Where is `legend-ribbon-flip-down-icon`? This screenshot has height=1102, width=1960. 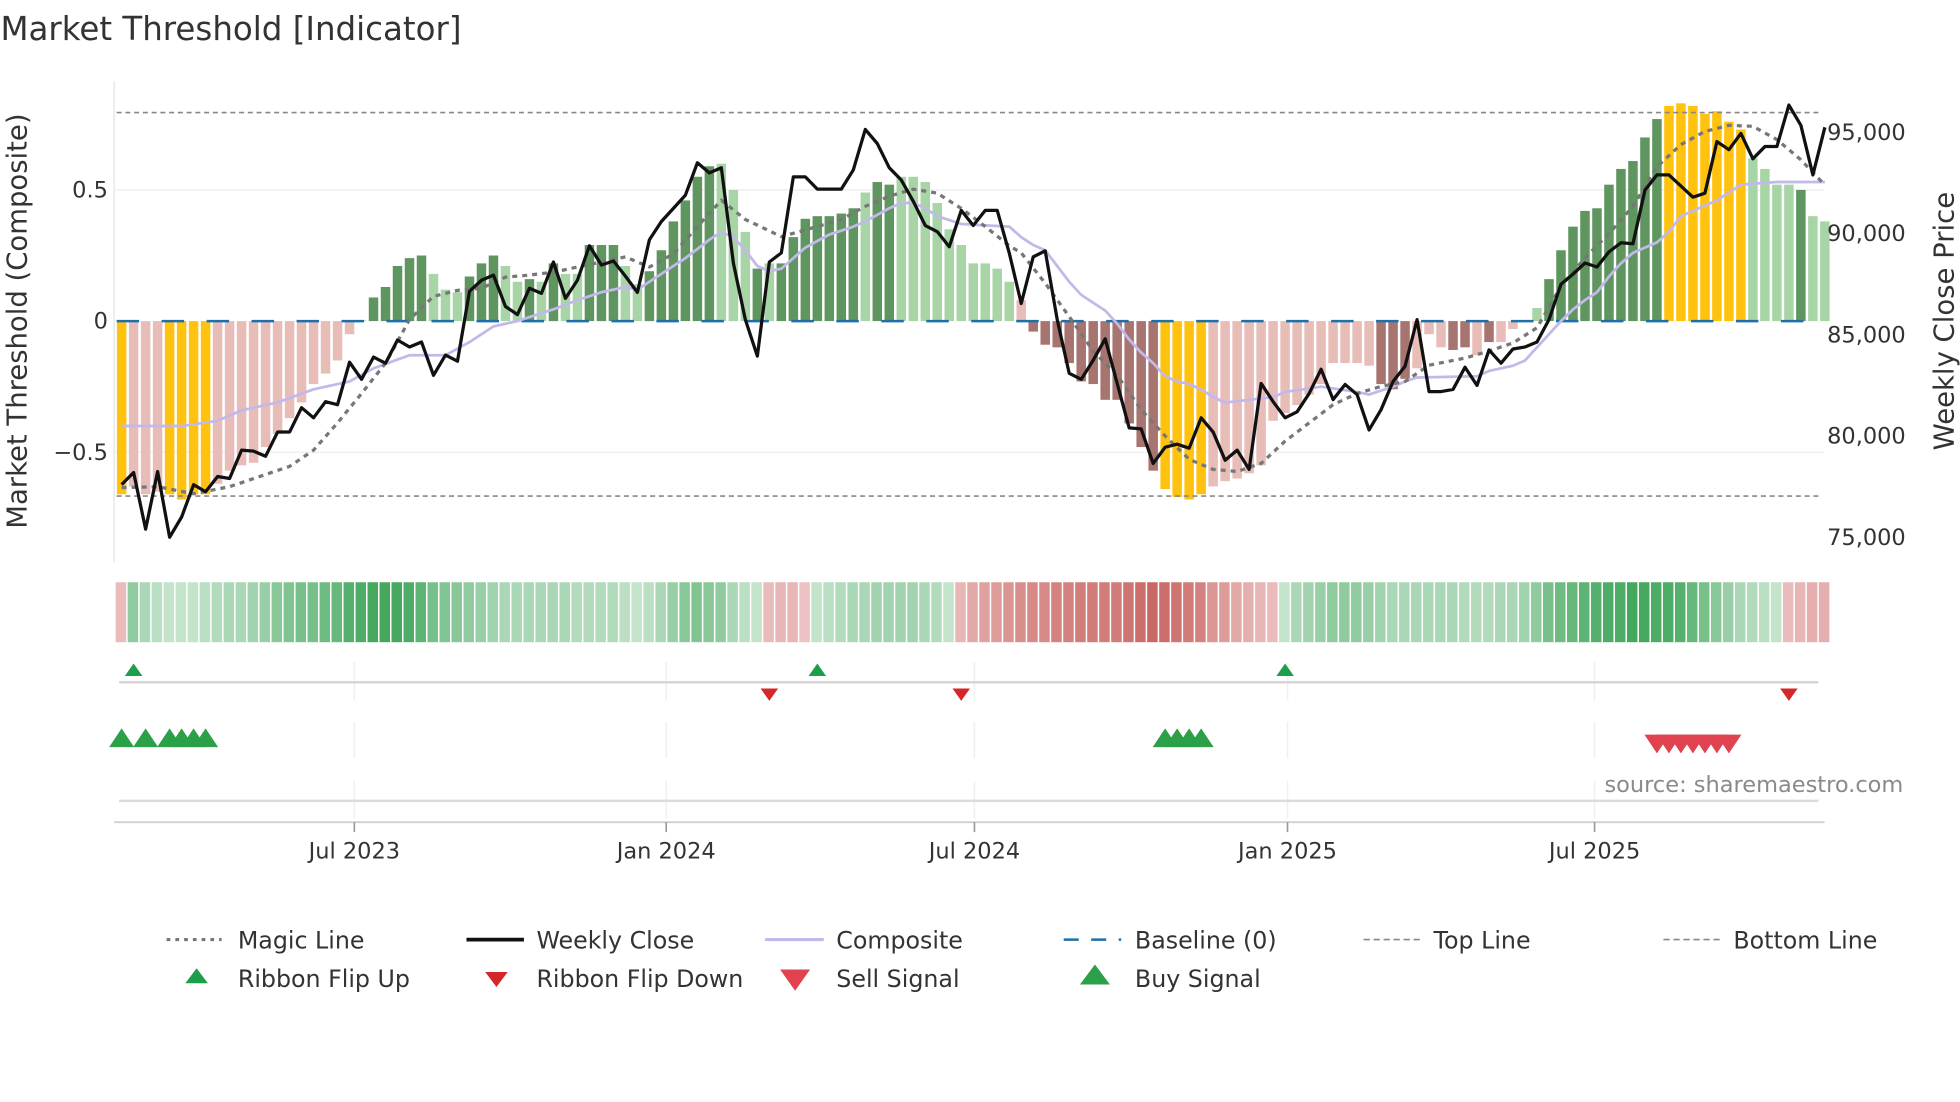 legend-ribbon-flip-down-icon is located at coordinates (496, 980).